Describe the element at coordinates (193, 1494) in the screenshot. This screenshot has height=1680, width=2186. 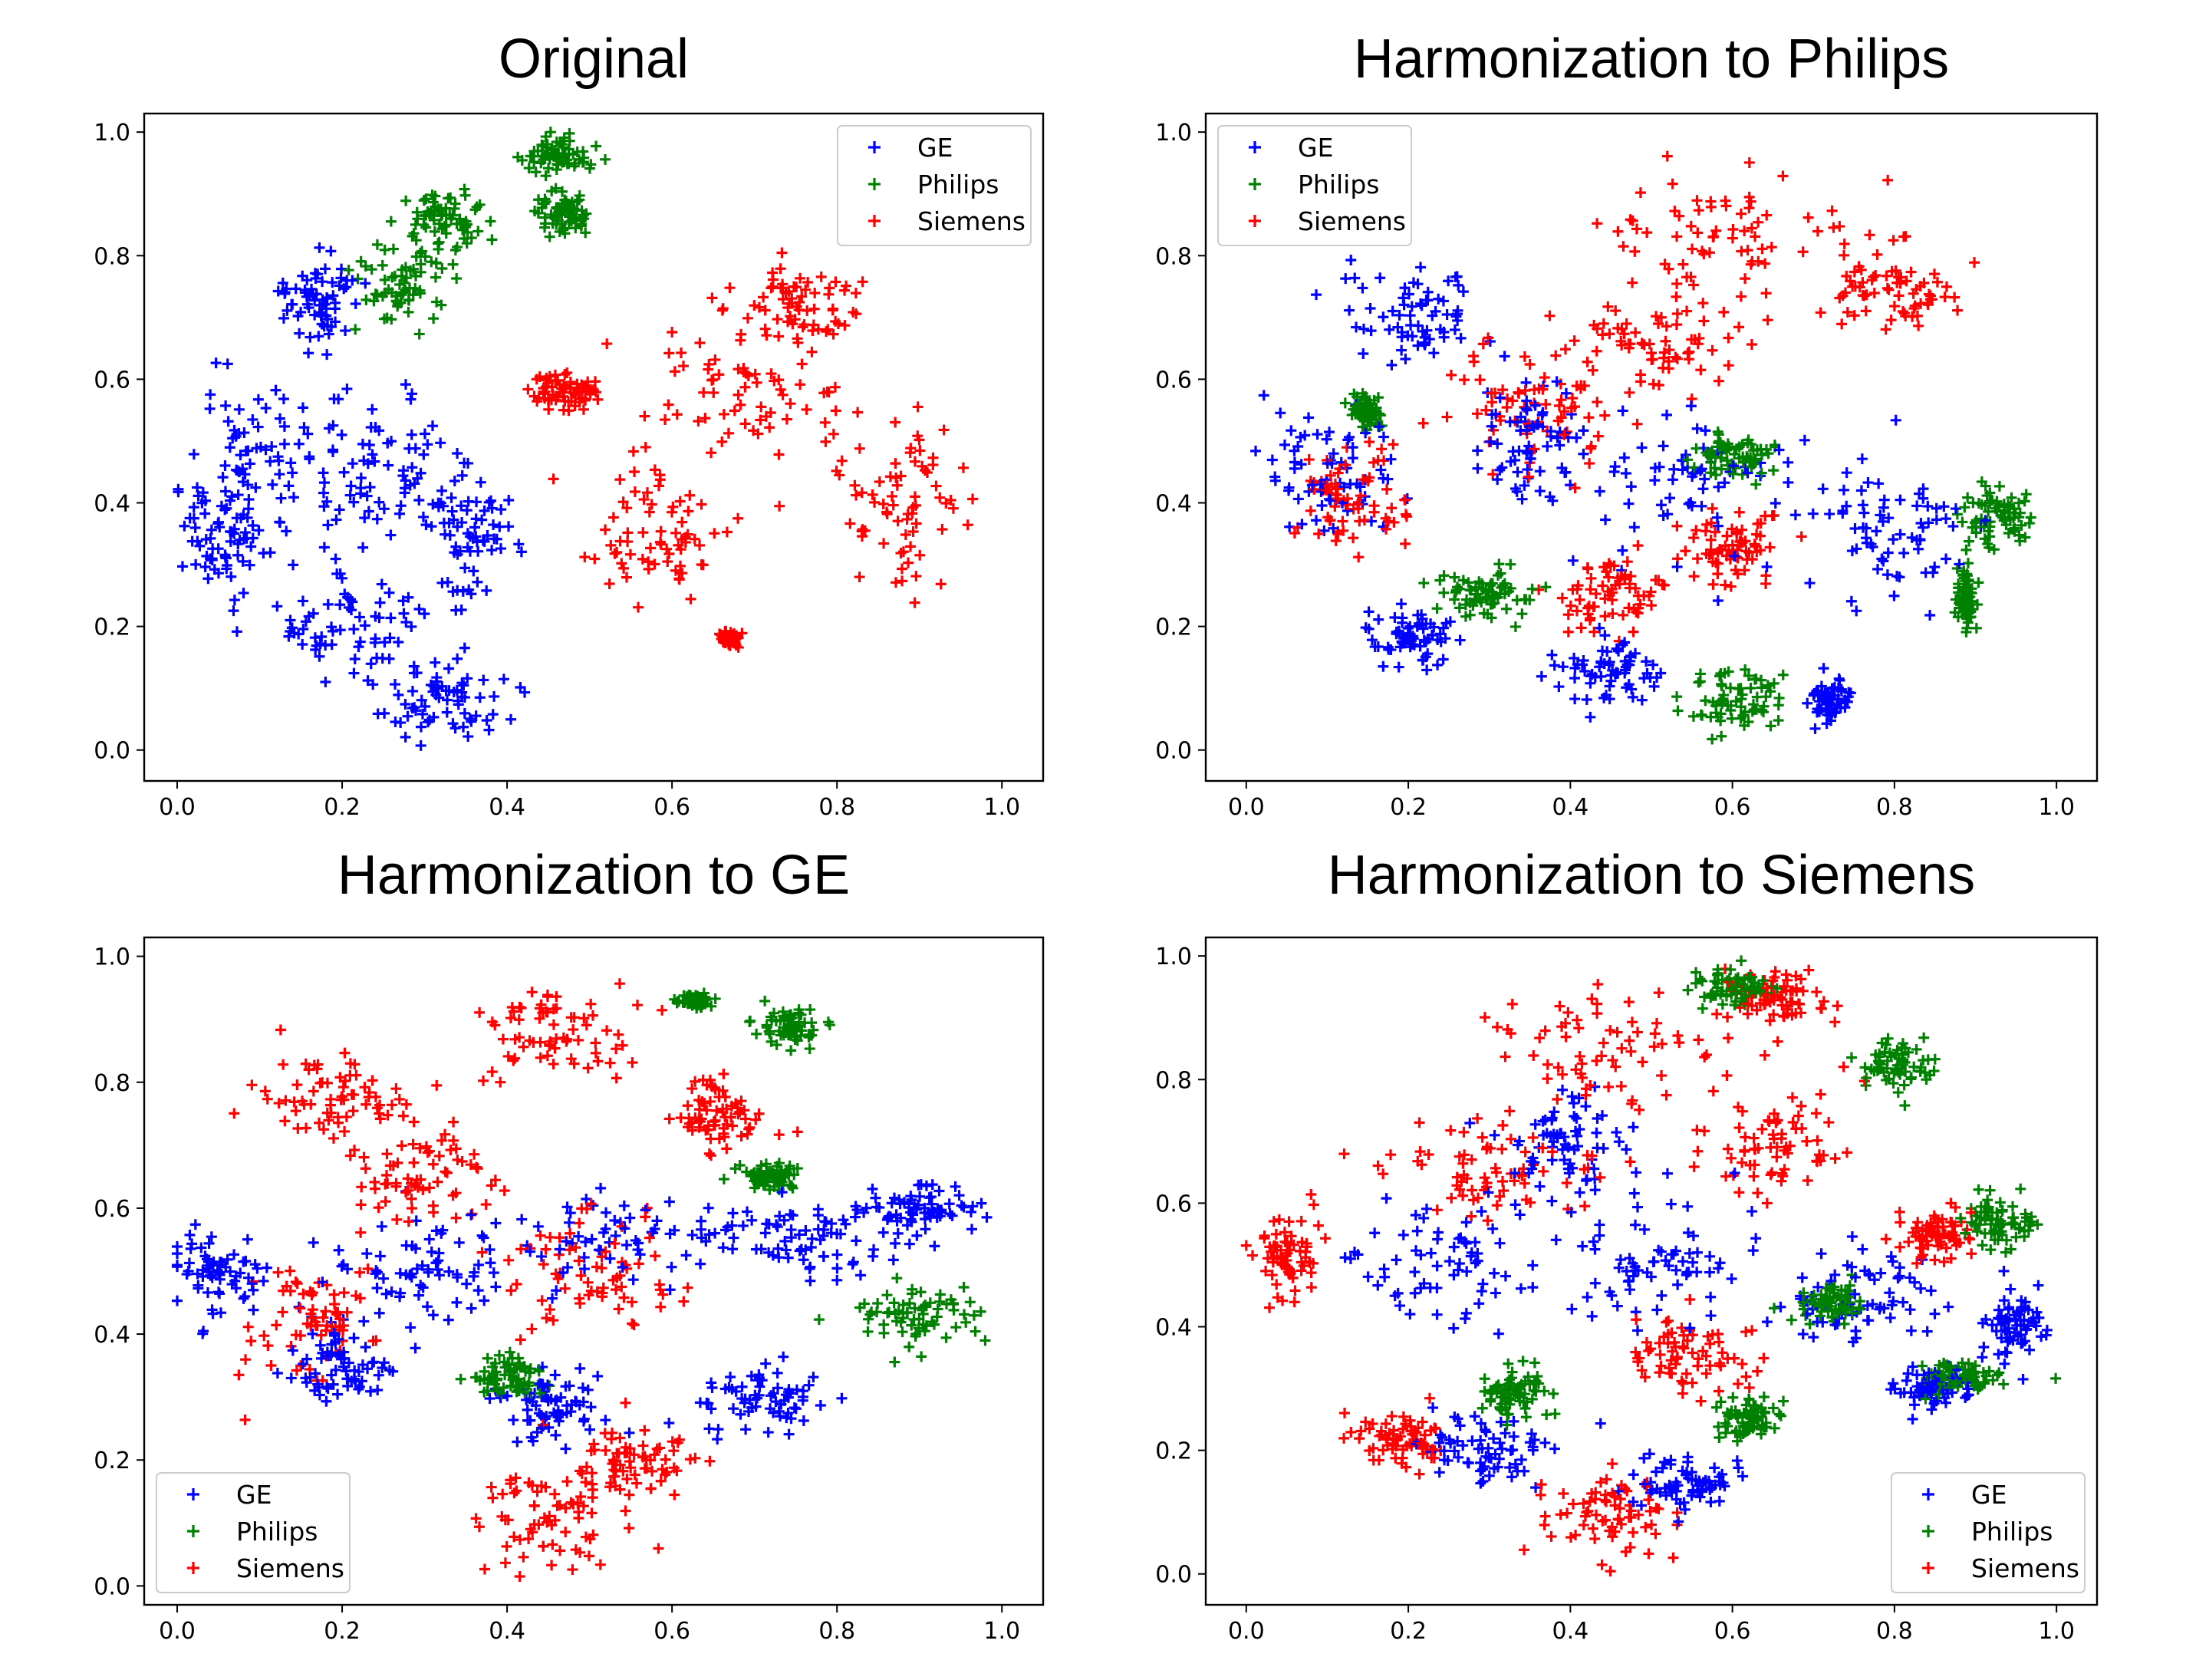
I see `legend-marker-ge` at that location.